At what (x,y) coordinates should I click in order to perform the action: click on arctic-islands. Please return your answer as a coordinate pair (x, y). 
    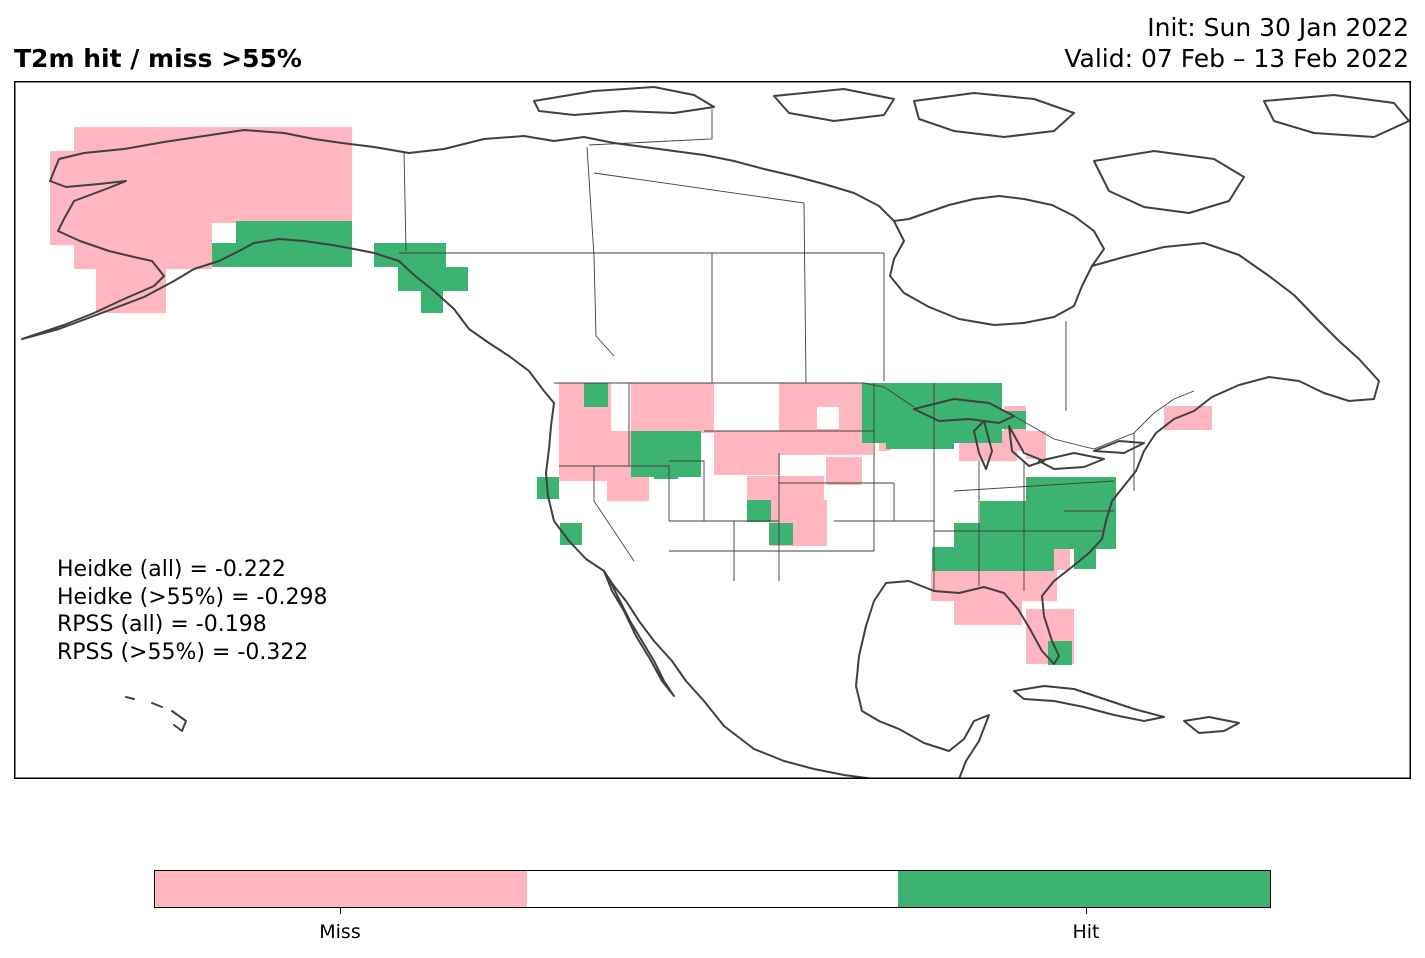
    Looking at the image, I should click on (971, 150).